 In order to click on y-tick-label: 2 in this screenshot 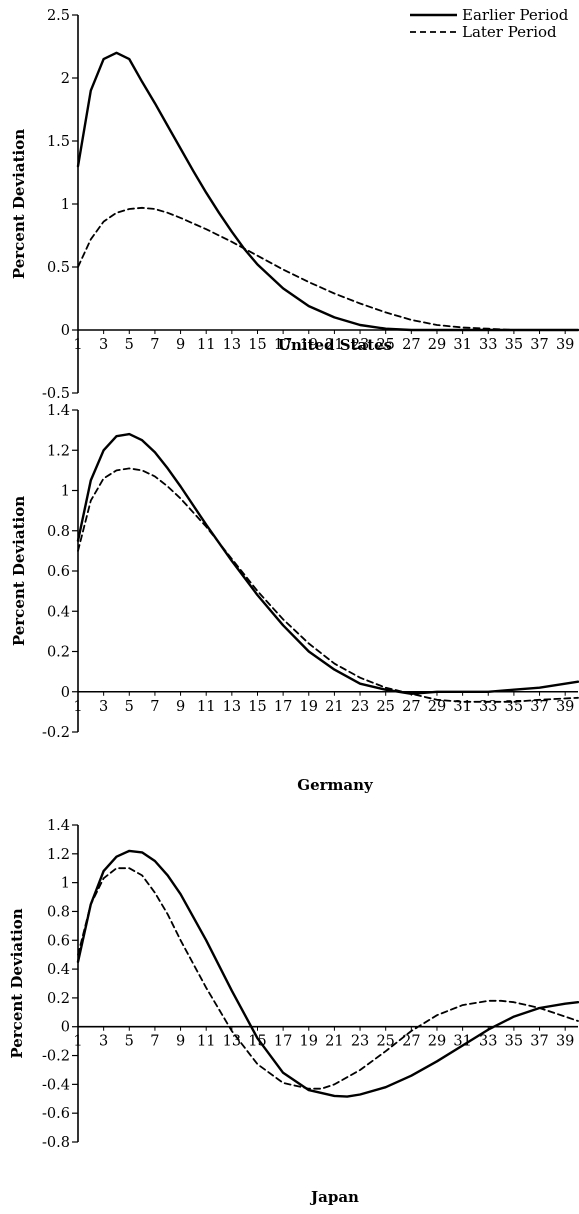, I will do `click(65, 79)`.